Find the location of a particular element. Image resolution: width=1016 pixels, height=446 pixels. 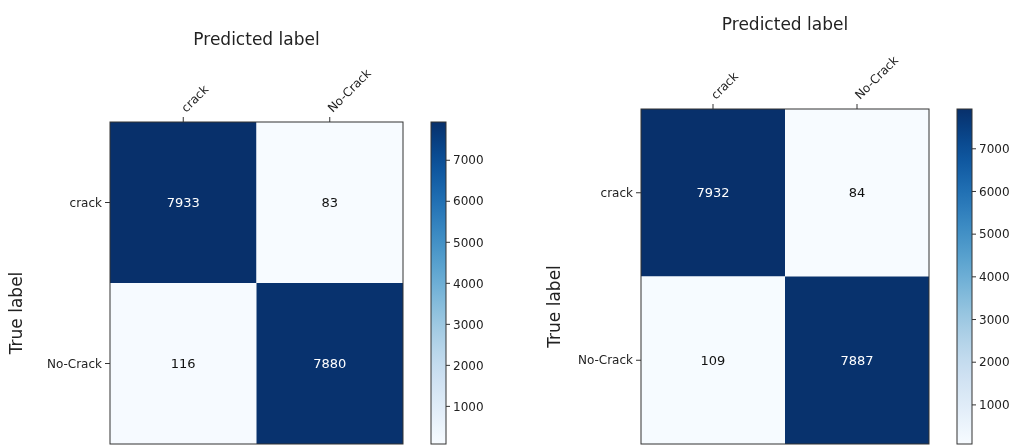

data-label: 7932 is located at coordinates (713, 193).